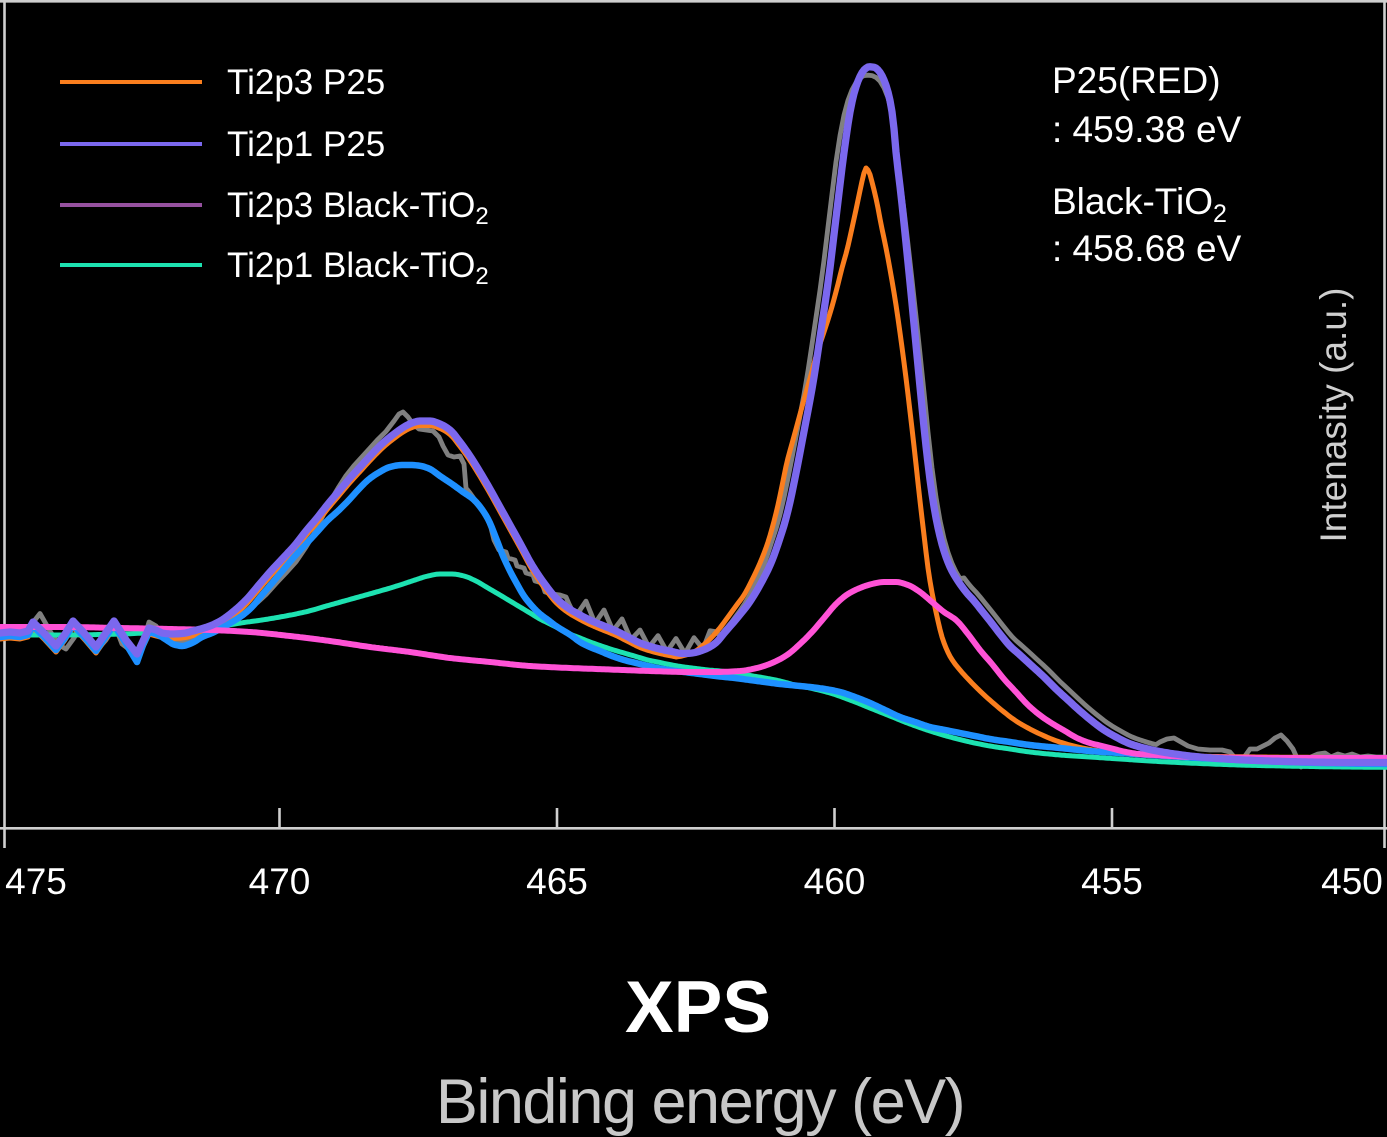  Describe the element at coordinates (1136, 80) in the screenshot. I see `svg-text: P25(RED)` at that location.